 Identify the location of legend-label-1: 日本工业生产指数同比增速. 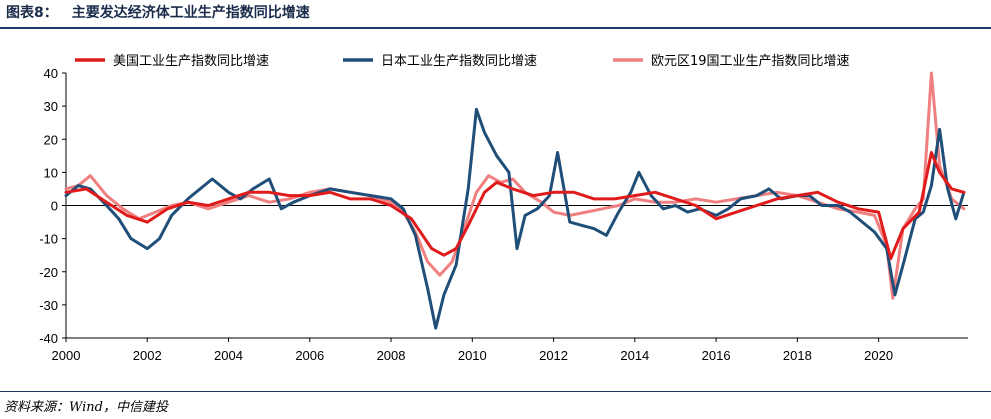
(459, 61).